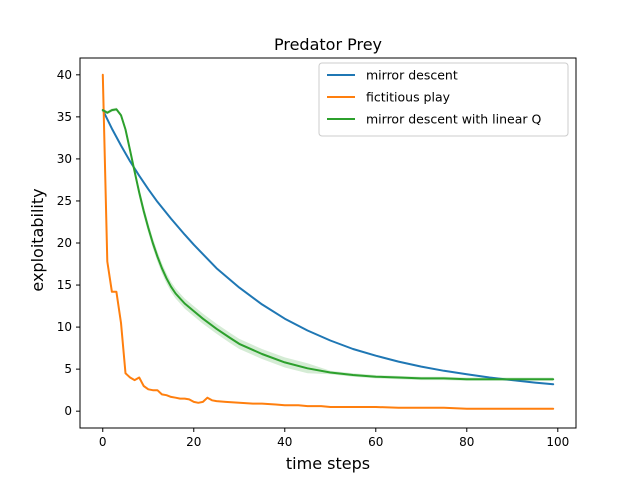 The width and height of the screenshot is (640, 480). I want to click on x-tick-label: 0, so click(103, 442).